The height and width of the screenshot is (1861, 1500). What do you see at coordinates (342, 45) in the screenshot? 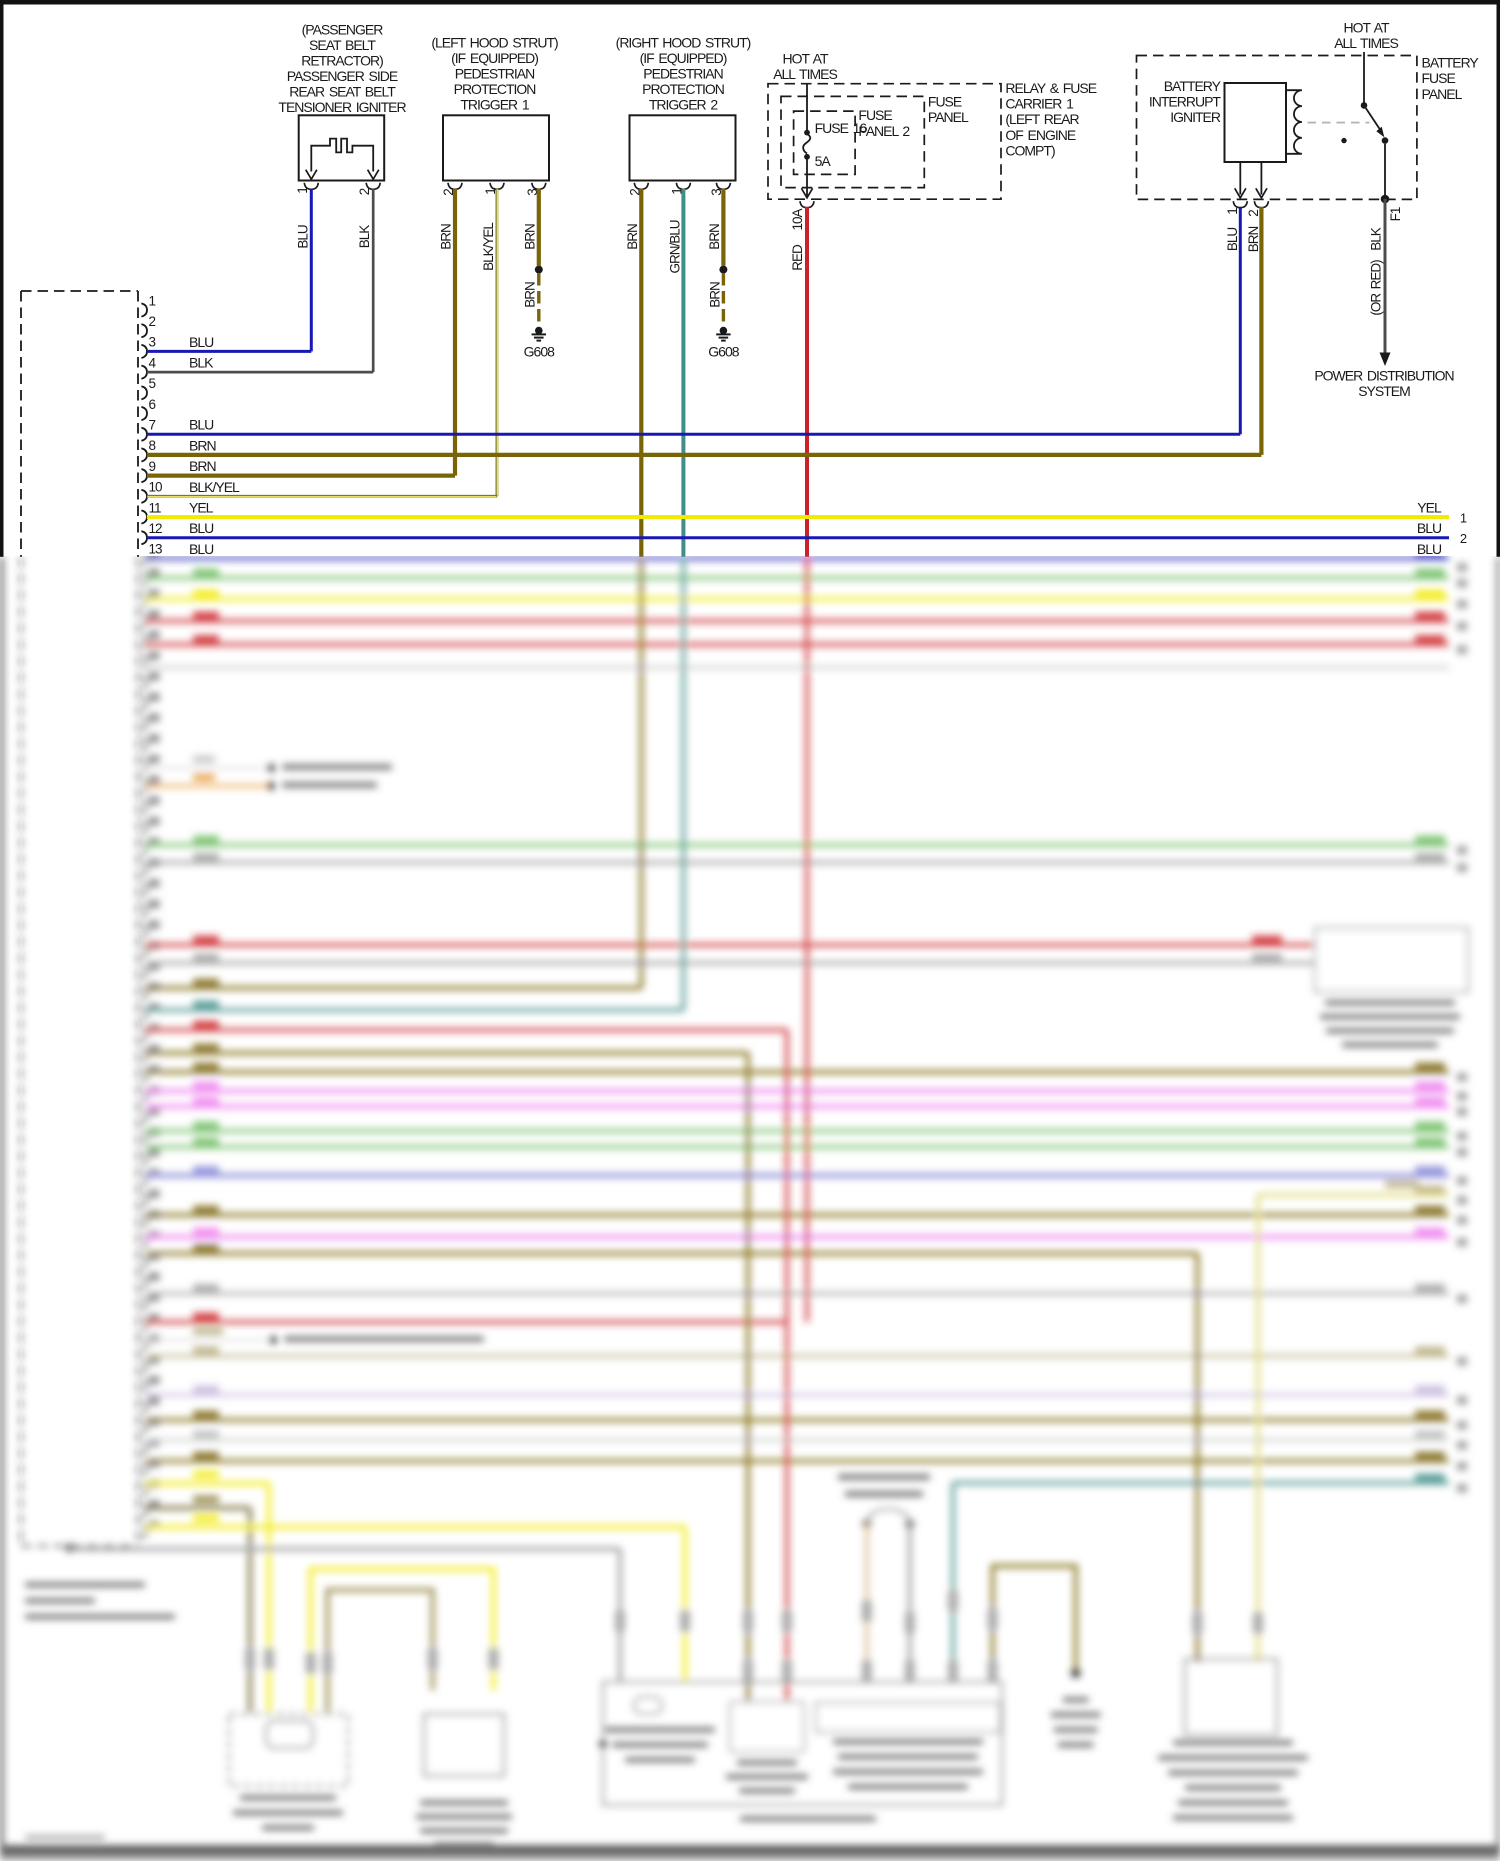
I see `svg-text: SEAT BELT` at bounding box center [342, 45].